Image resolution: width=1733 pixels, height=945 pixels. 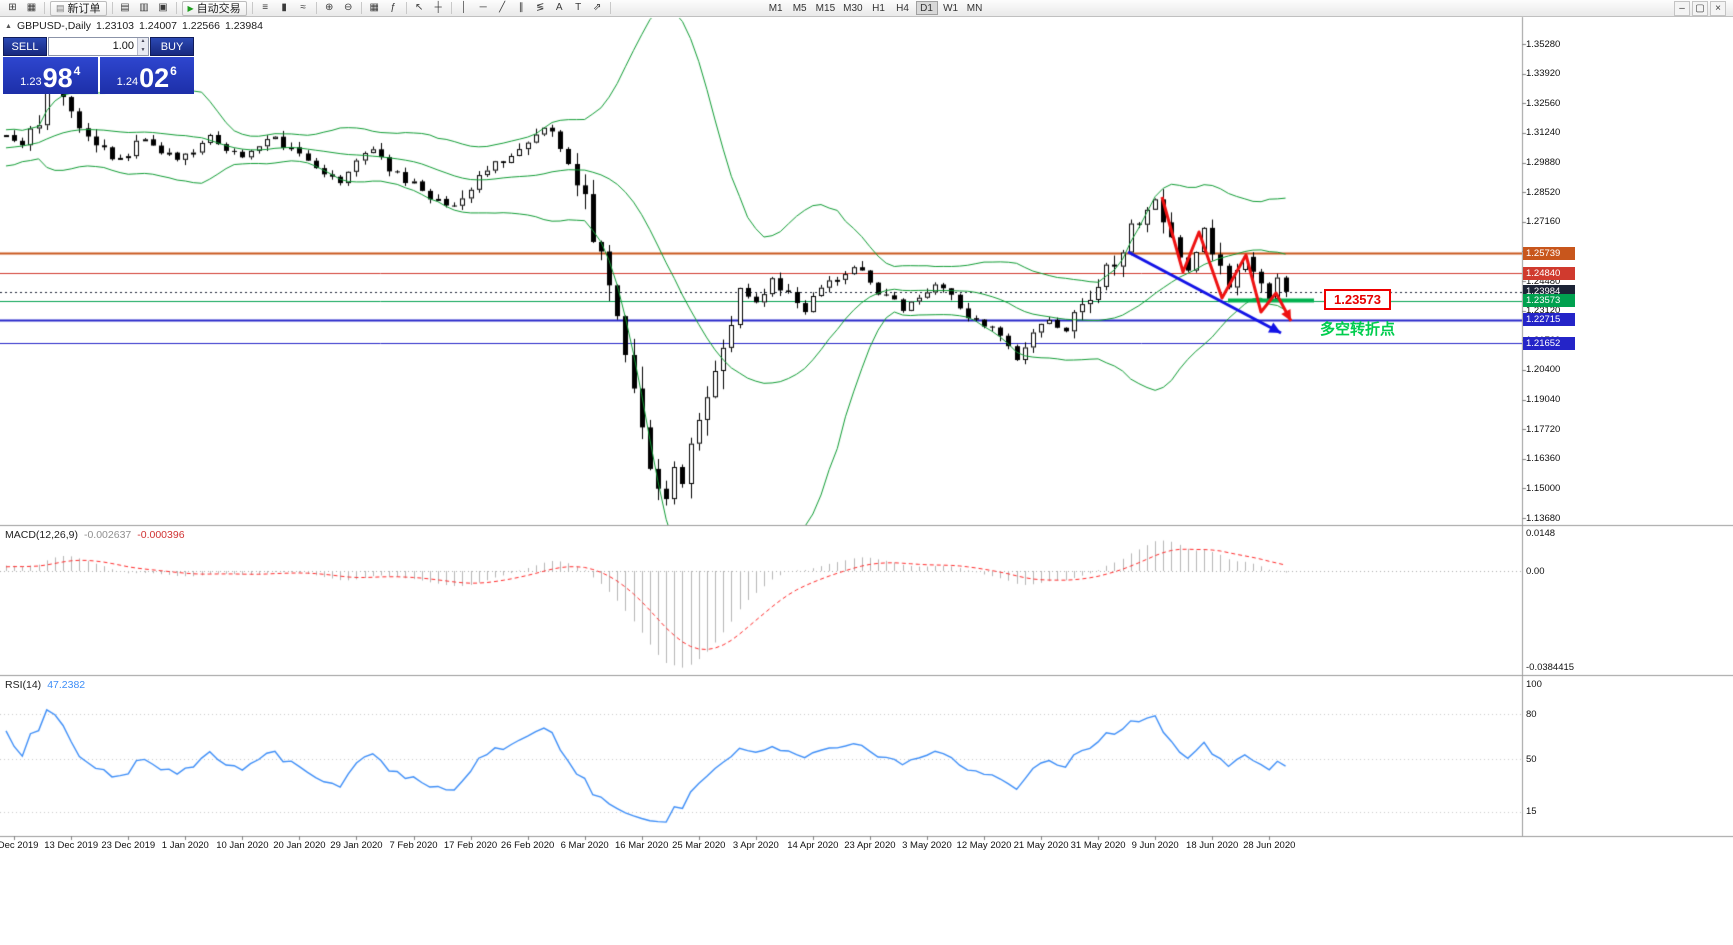 I want to click on timeframe-h1-button: H1, so click(x=879, y=8).